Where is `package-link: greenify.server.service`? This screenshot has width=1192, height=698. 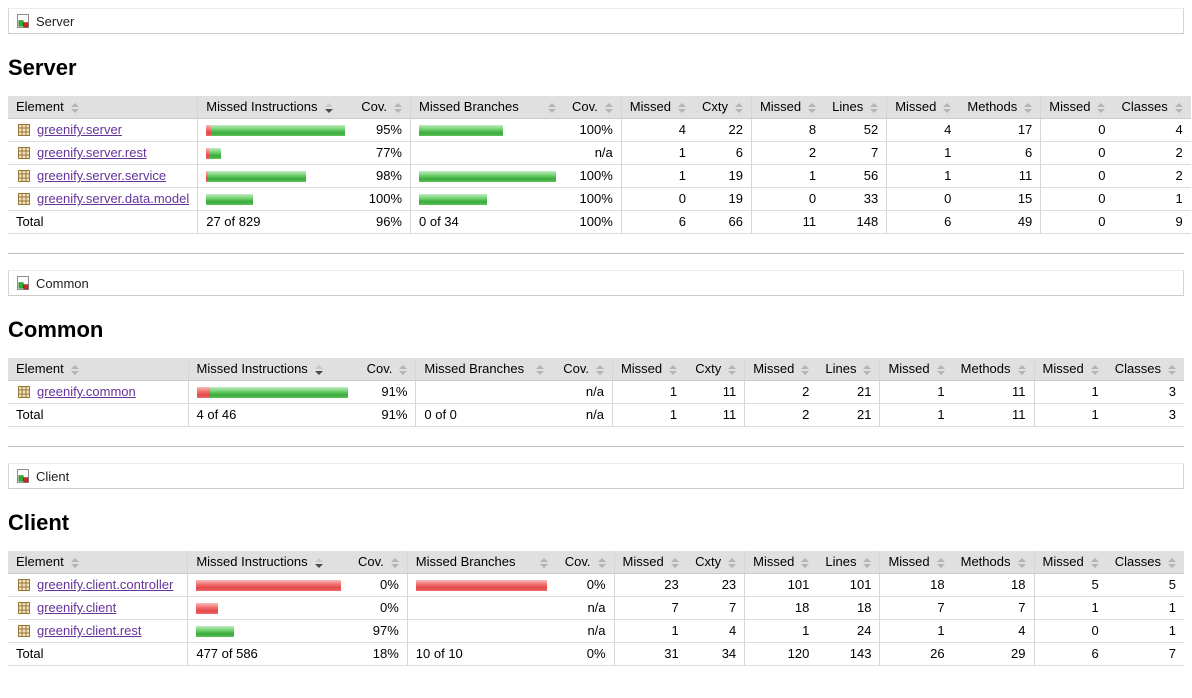 package-link: greenify.server.service is located at coordinates (102, 175).